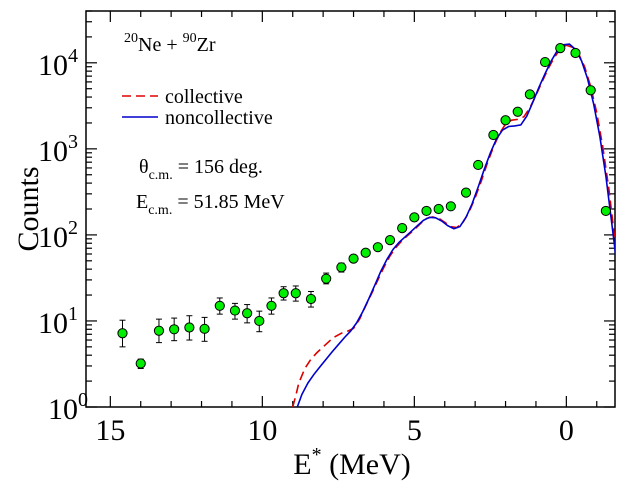 The width and height of the screenshot is (623, 481). Describe the element at coordinates (204, 97) in the screenshot. I see `legend-label-collective: collective` at that location.